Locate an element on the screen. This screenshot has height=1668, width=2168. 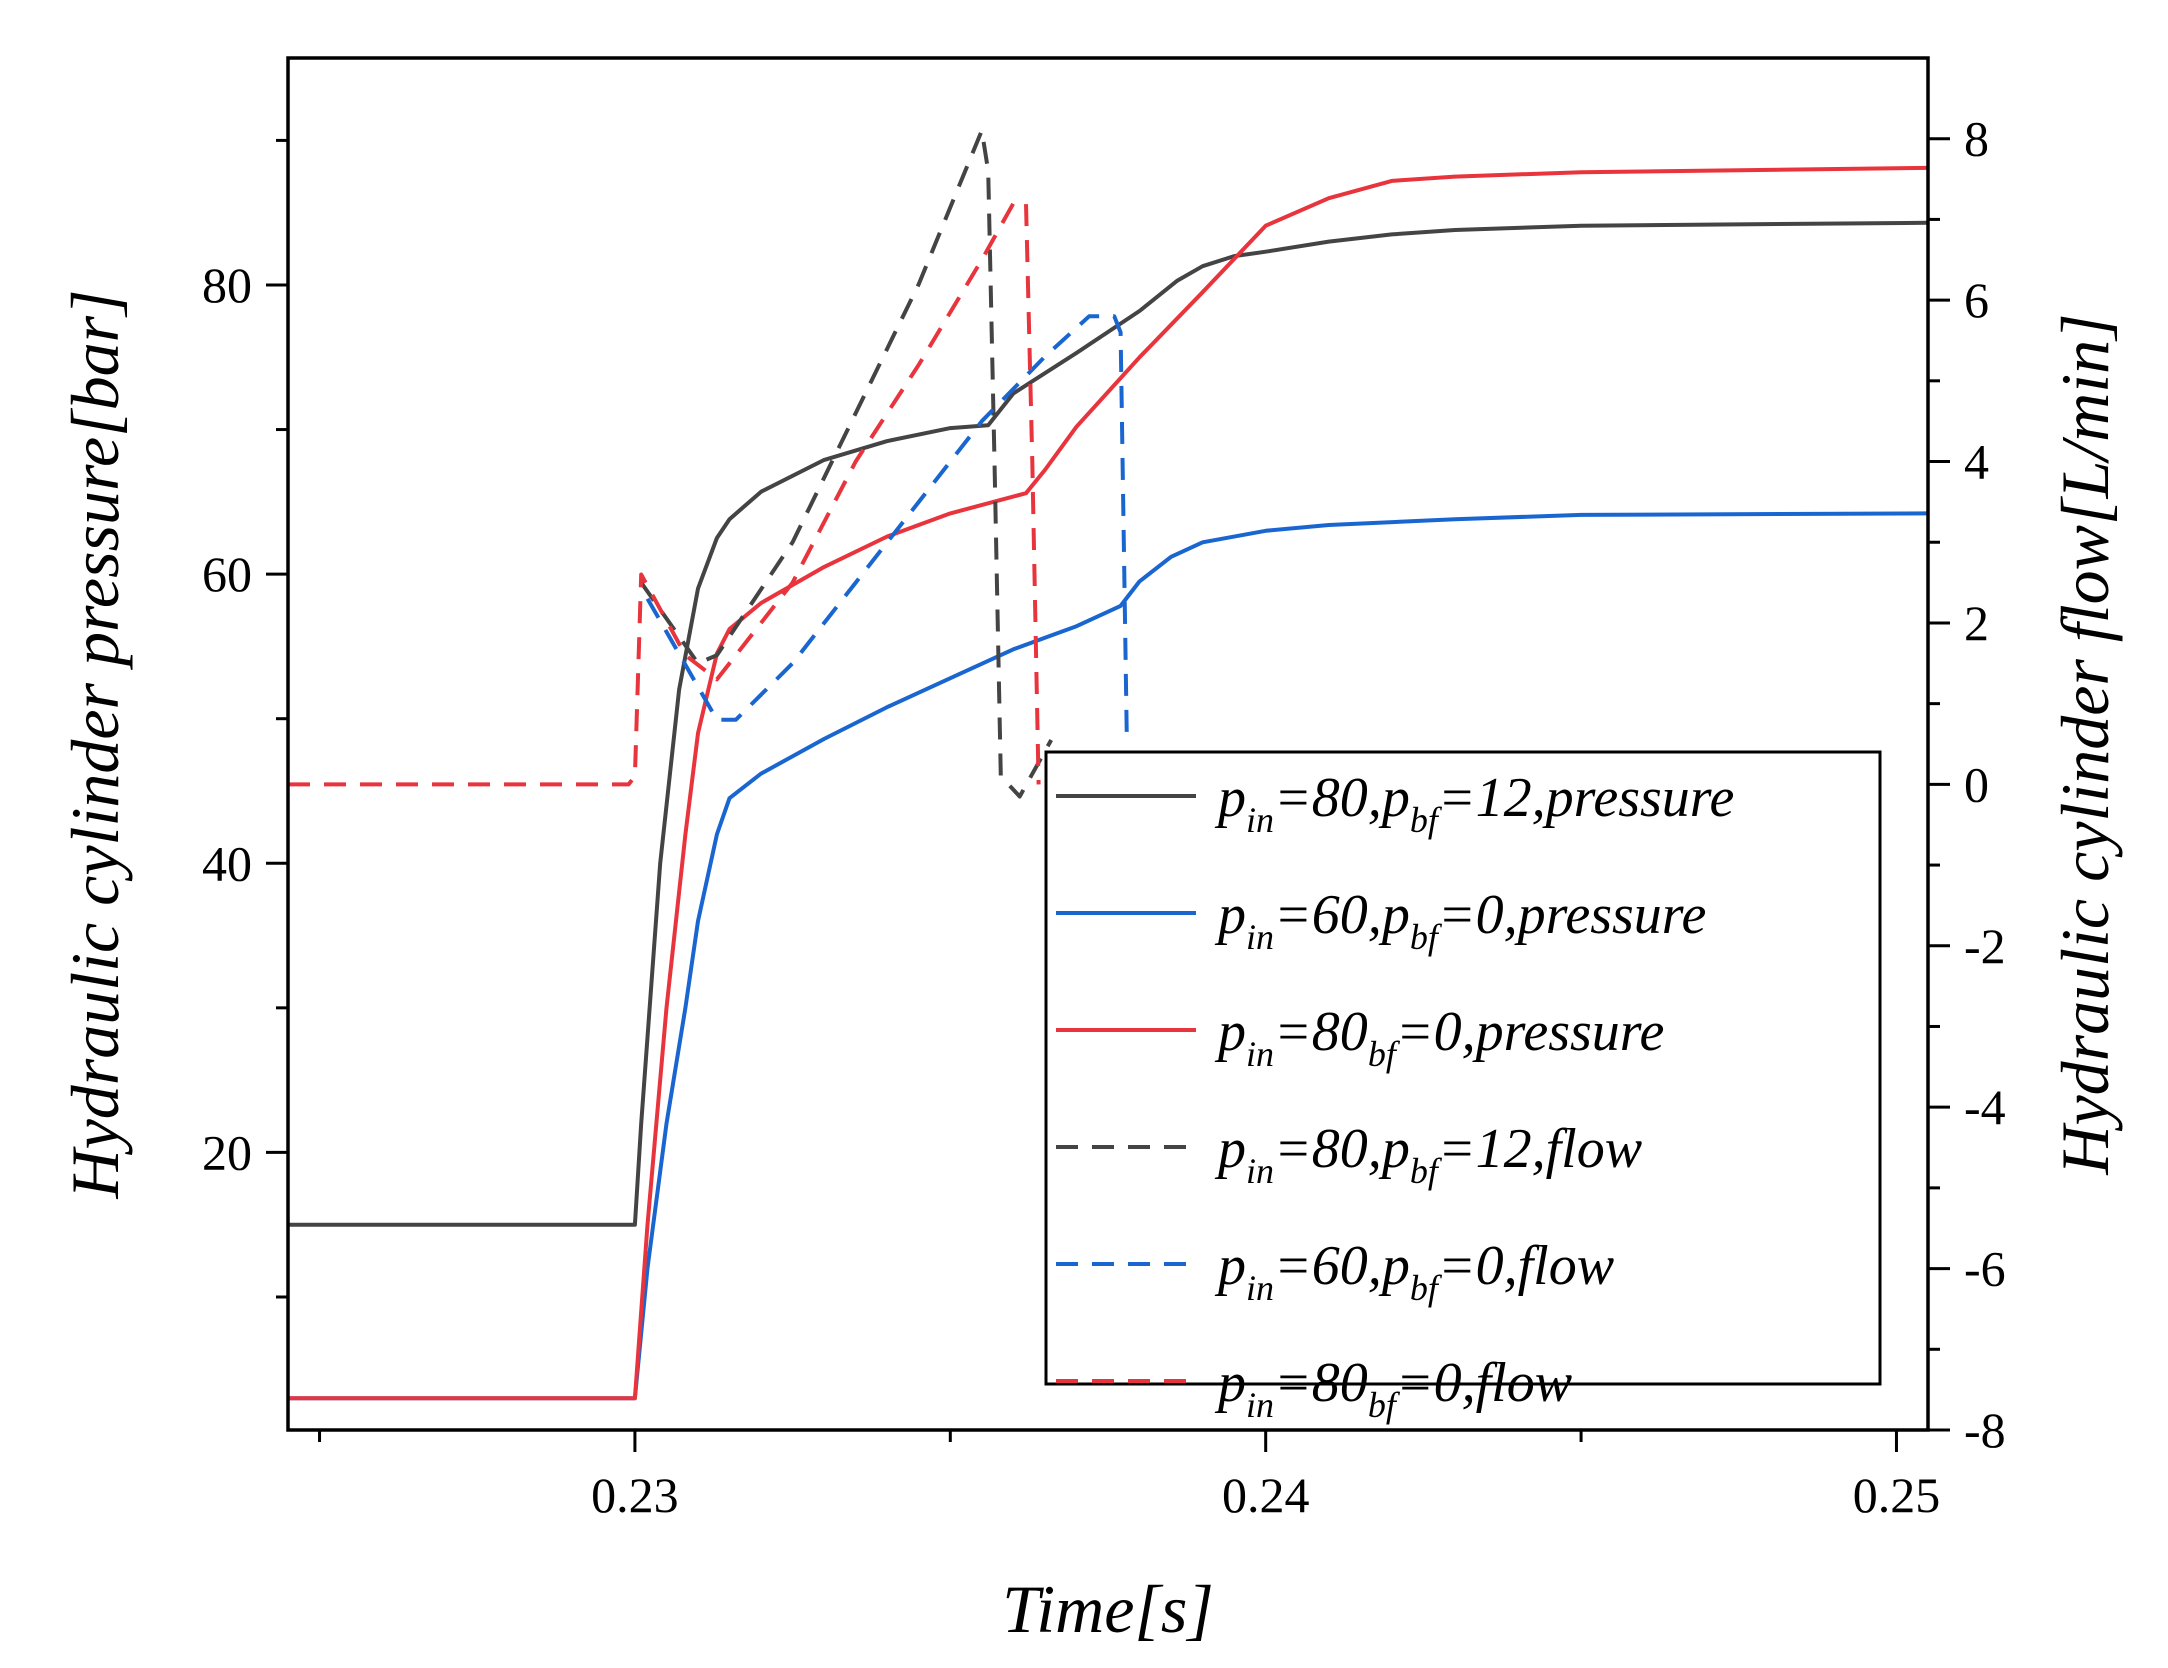
legend-label: pin=60,pbf=0,flow is located at coordinates (1414, 1271).